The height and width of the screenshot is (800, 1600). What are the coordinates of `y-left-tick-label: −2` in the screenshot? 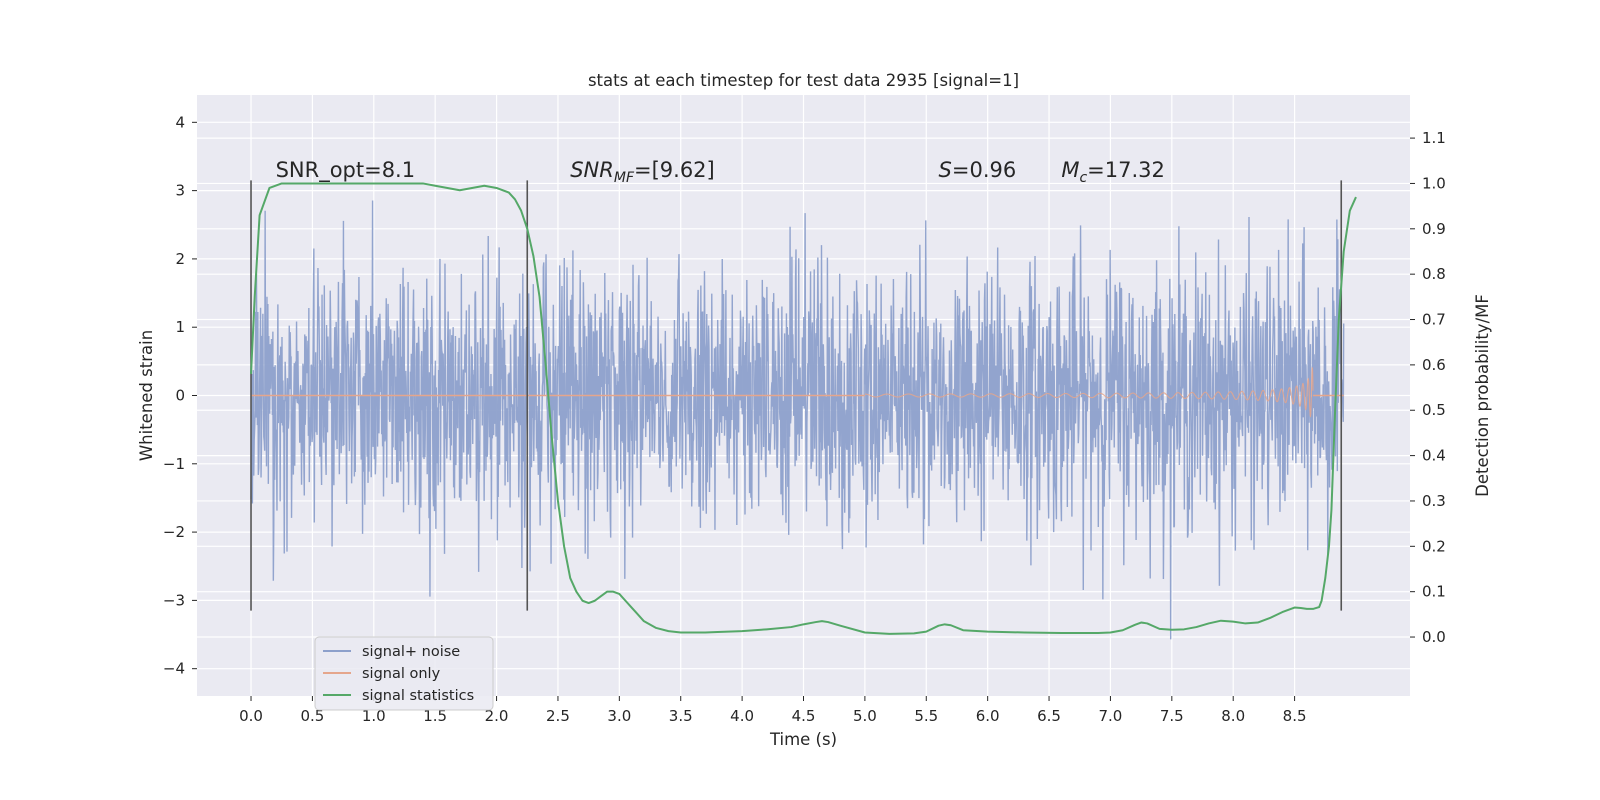 It's located at (174, 532).